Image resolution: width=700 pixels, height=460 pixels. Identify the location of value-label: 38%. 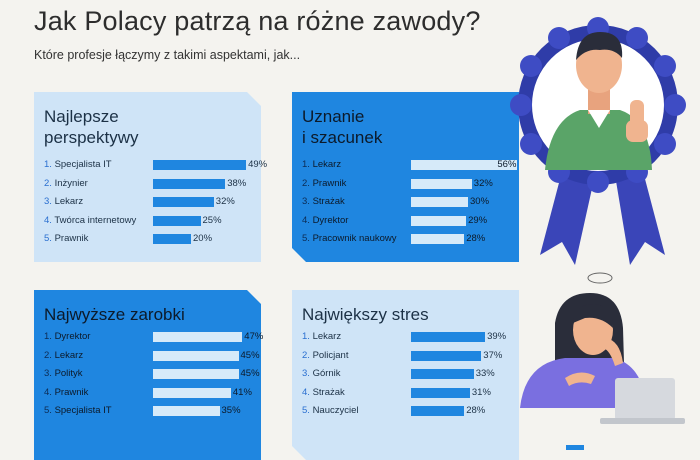
(237, 183).